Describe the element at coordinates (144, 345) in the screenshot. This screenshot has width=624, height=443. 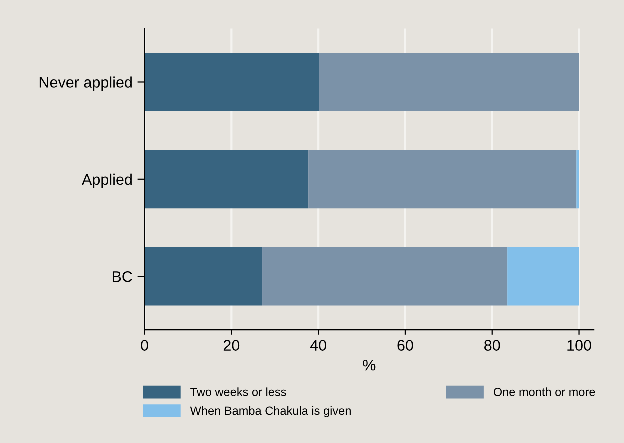
I see `x-tick-label: 0` at that location.